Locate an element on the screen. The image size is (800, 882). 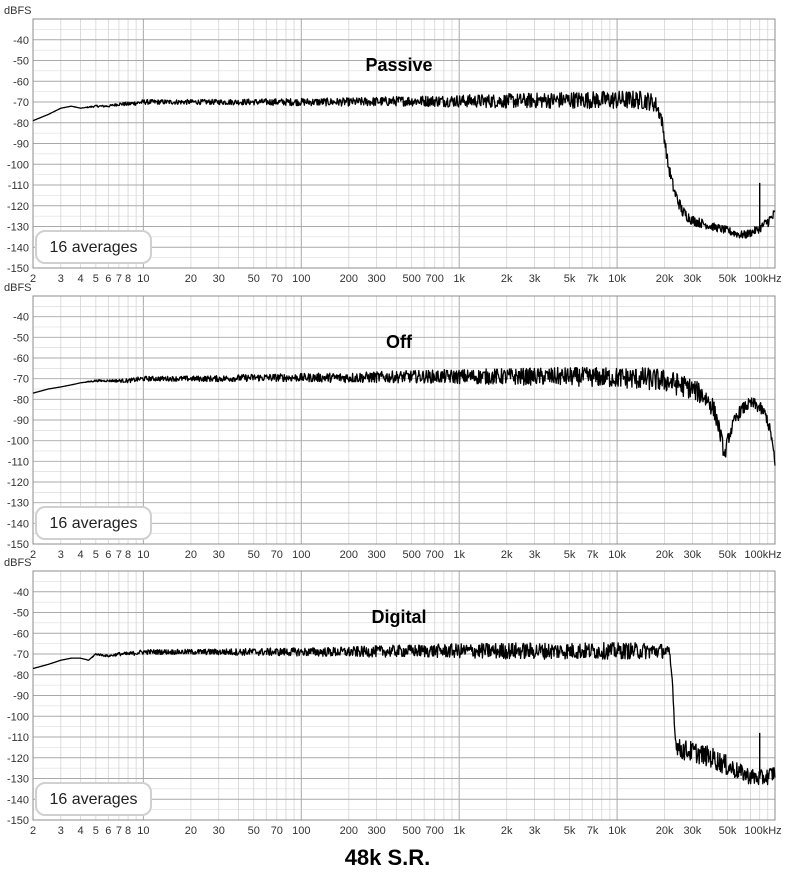
figure-caption: 48k S.R. is located at coordinates (387, 857).